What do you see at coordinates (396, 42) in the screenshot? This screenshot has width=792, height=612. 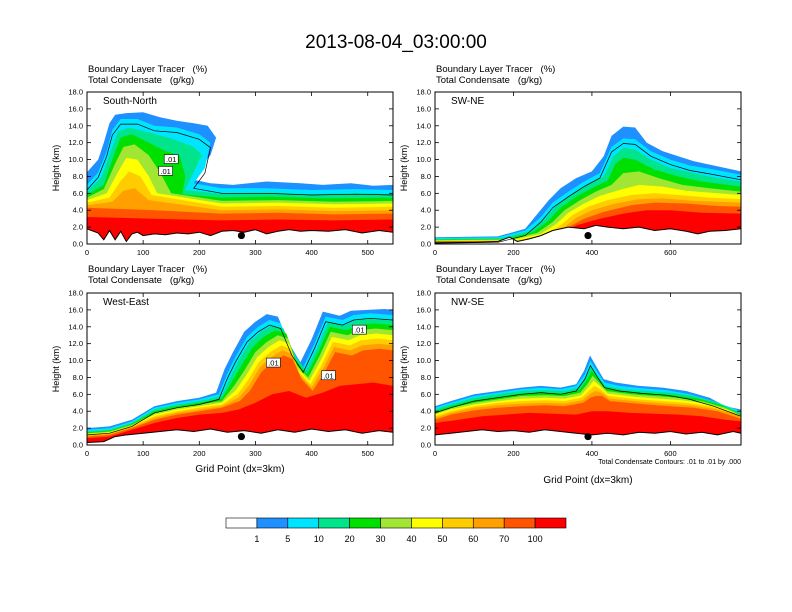 I see `figure-title: 2013-08-04_03:00:00` at bounding box center [396, 42].